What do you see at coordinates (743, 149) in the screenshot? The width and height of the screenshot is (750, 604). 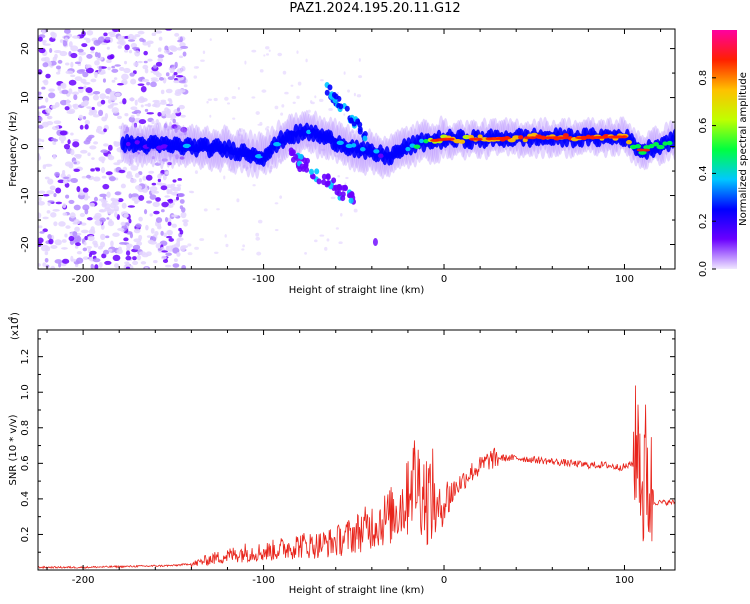 I see `colorbar-label: Normalized spectral amplitude` at bounding box center [743, 149].